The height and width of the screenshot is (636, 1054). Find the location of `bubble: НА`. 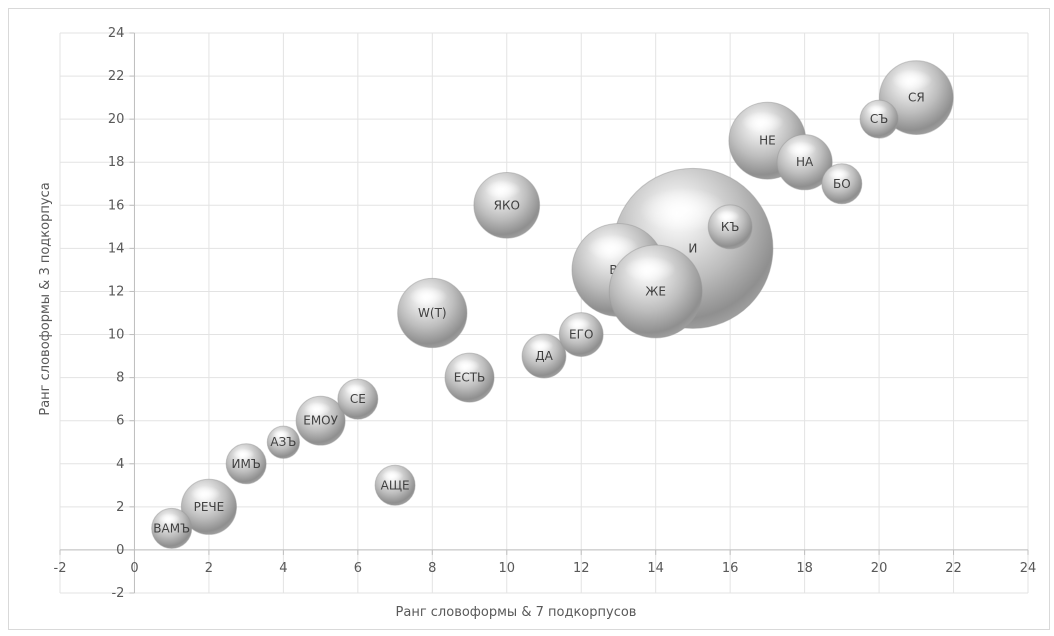

bubble: НА is located at coordinates (804, 162).